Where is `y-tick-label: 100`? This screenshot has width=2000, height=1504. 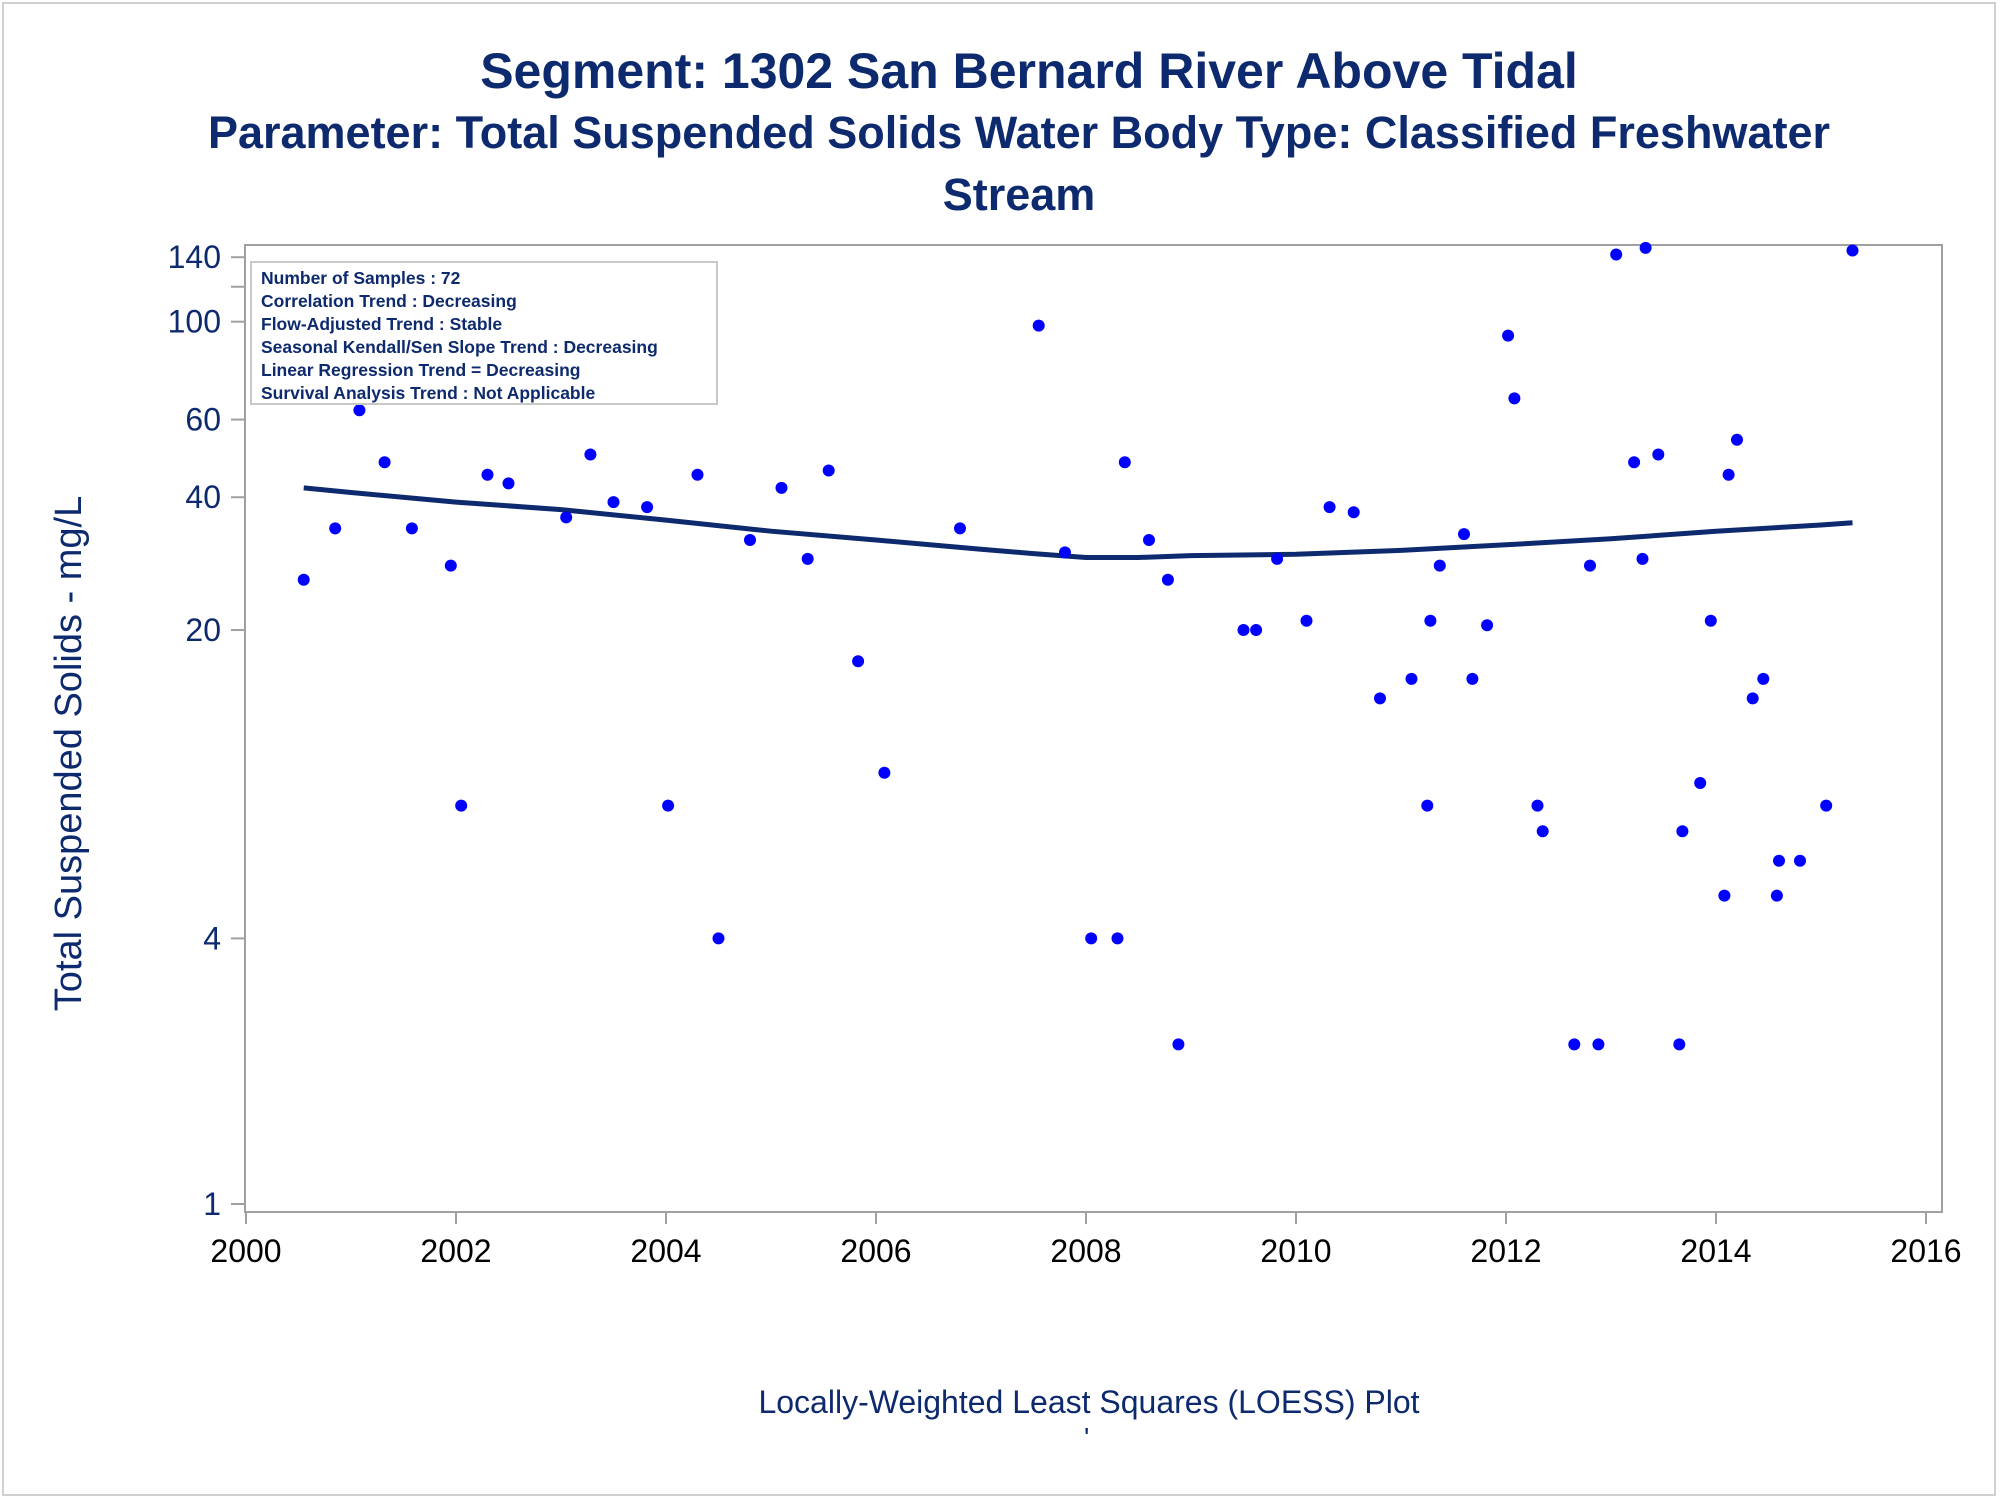 y-tick-label: 100 is located at coordinates (194, 322).